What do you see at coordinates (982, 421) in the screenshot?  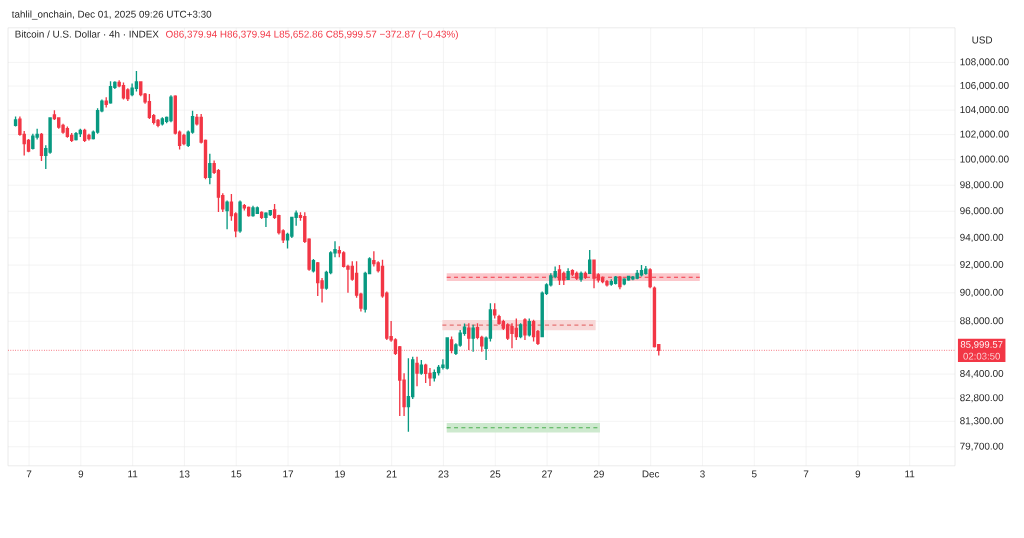 I see `y-tick-label: 81,300.00` at bounding box center [982, 421].